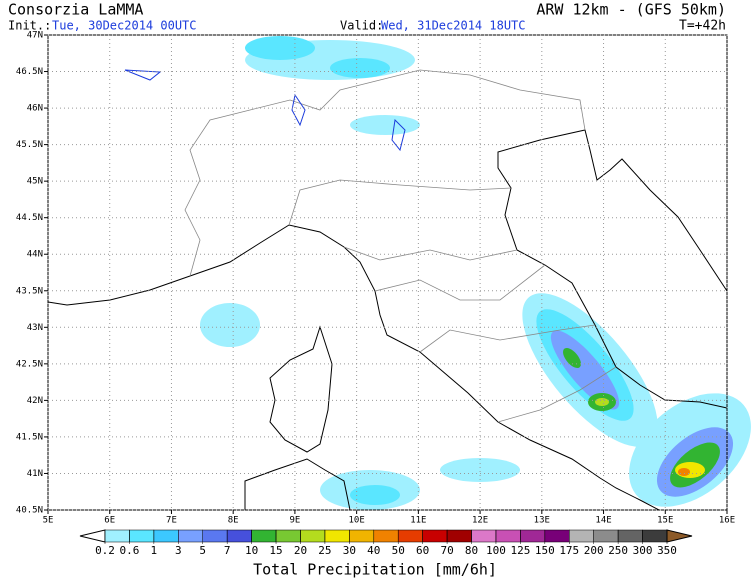  What do you see at coordinates (35, 328) in the screenshot?
I see `y-tick-label: 43N` at bounding box center [35, 328].